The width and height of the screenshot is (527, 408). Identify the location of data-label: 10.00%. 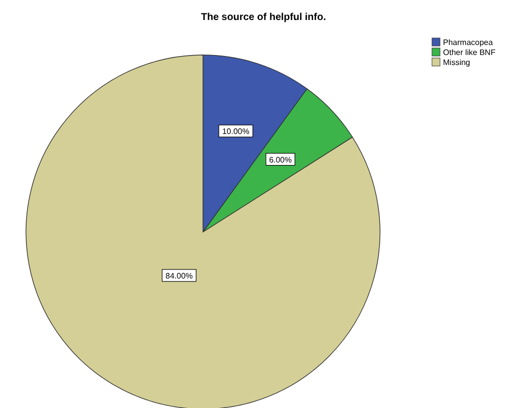
(236, 131).